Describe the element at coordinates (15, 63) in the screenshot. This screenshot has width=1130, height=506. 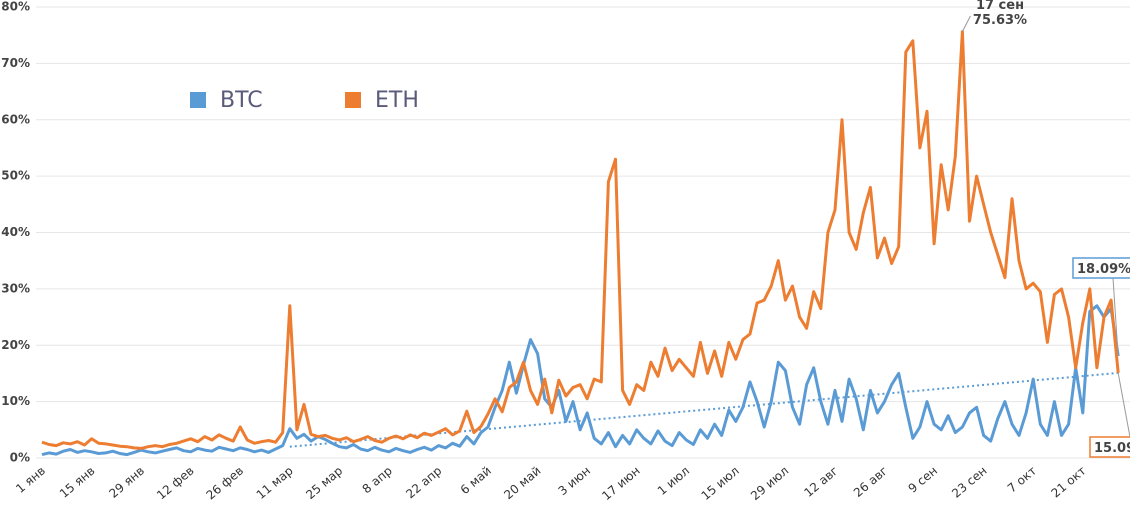
I see `y-tick-label: 70%` at that location.